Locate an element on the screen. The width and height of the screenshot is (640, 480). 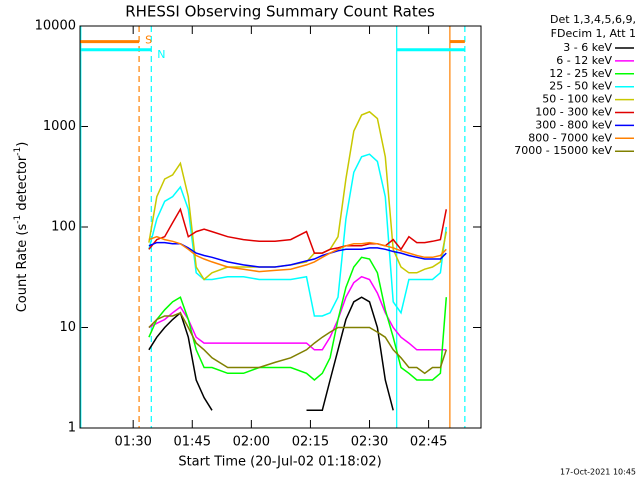
y-label-part: Count Rate (s is located at coordinates (22, 268).